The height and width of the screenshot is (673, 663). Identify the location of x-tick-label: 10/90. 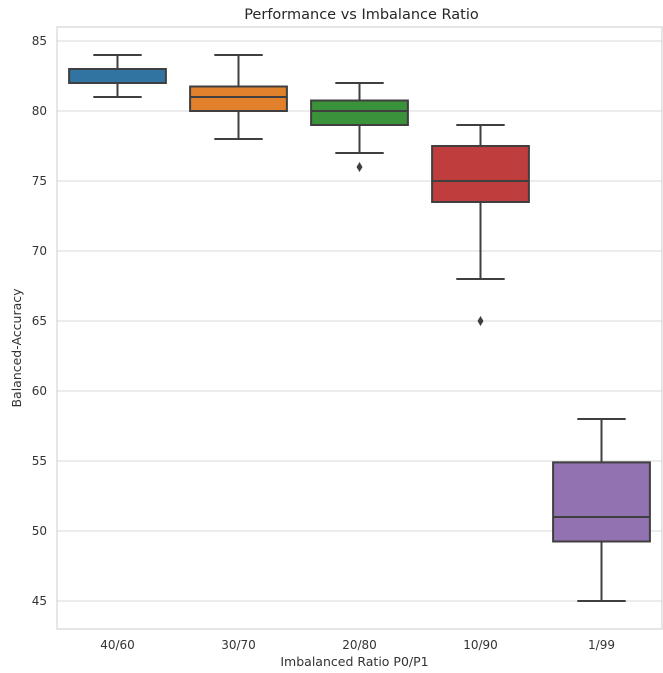
(480, 645).